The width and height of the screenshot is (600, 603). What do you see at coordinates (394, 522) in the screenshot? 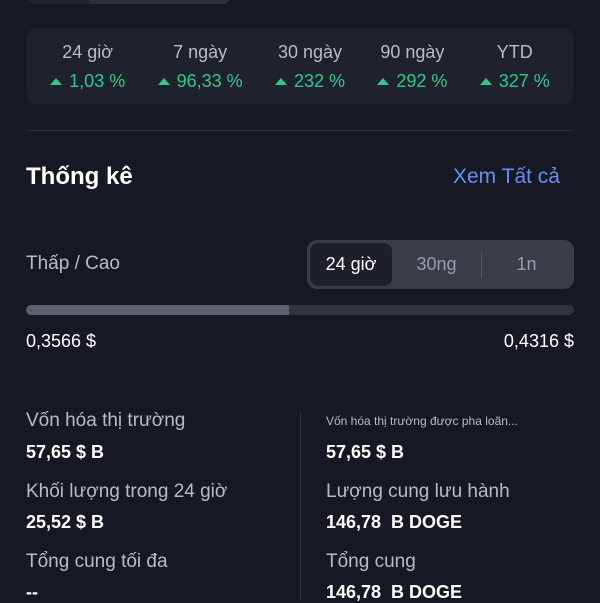
I see `circulating-supply-value: 146,78 B DOGE` at bounding box center [394, 522].